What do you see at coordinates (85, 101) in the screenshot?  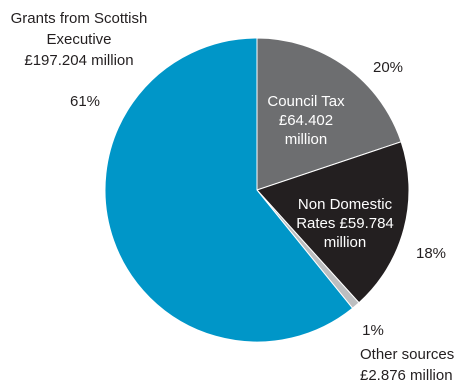 I see `percent-label: 61%` at bounding box center [85, 101].